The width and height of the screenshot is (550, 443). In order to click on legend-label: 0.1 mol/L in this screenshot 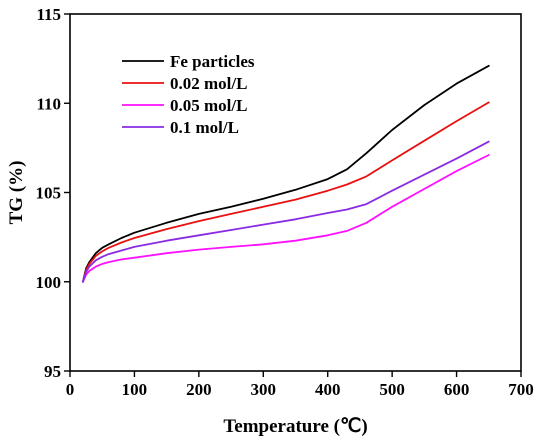, I will do `click(204, 127)`.